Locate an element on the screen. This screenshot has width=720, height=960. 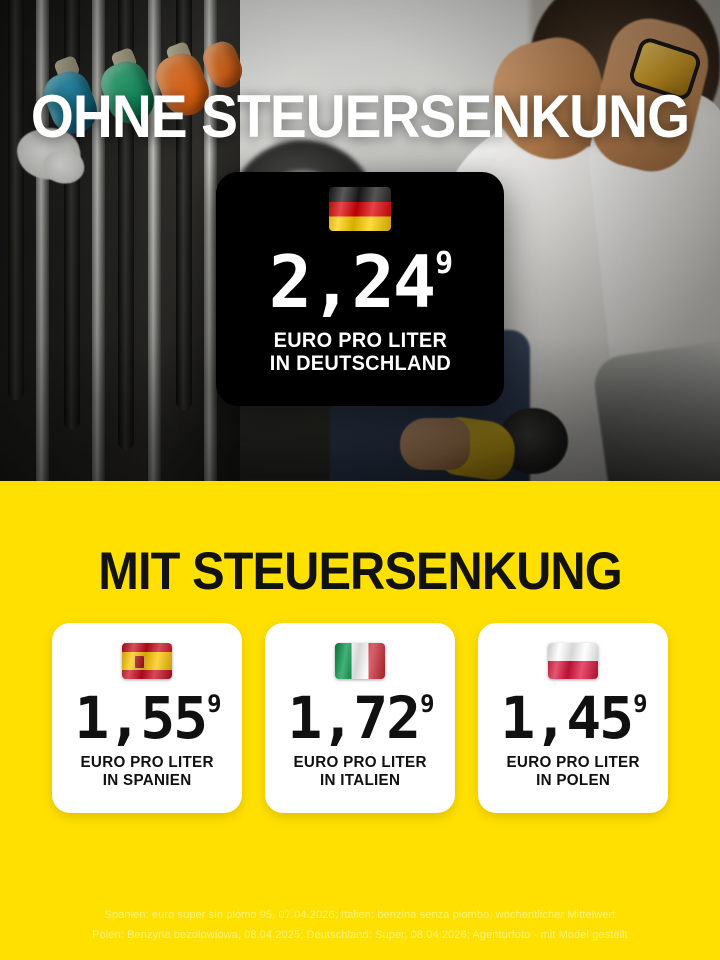
photo-hose is located at coordinates (16, 200).